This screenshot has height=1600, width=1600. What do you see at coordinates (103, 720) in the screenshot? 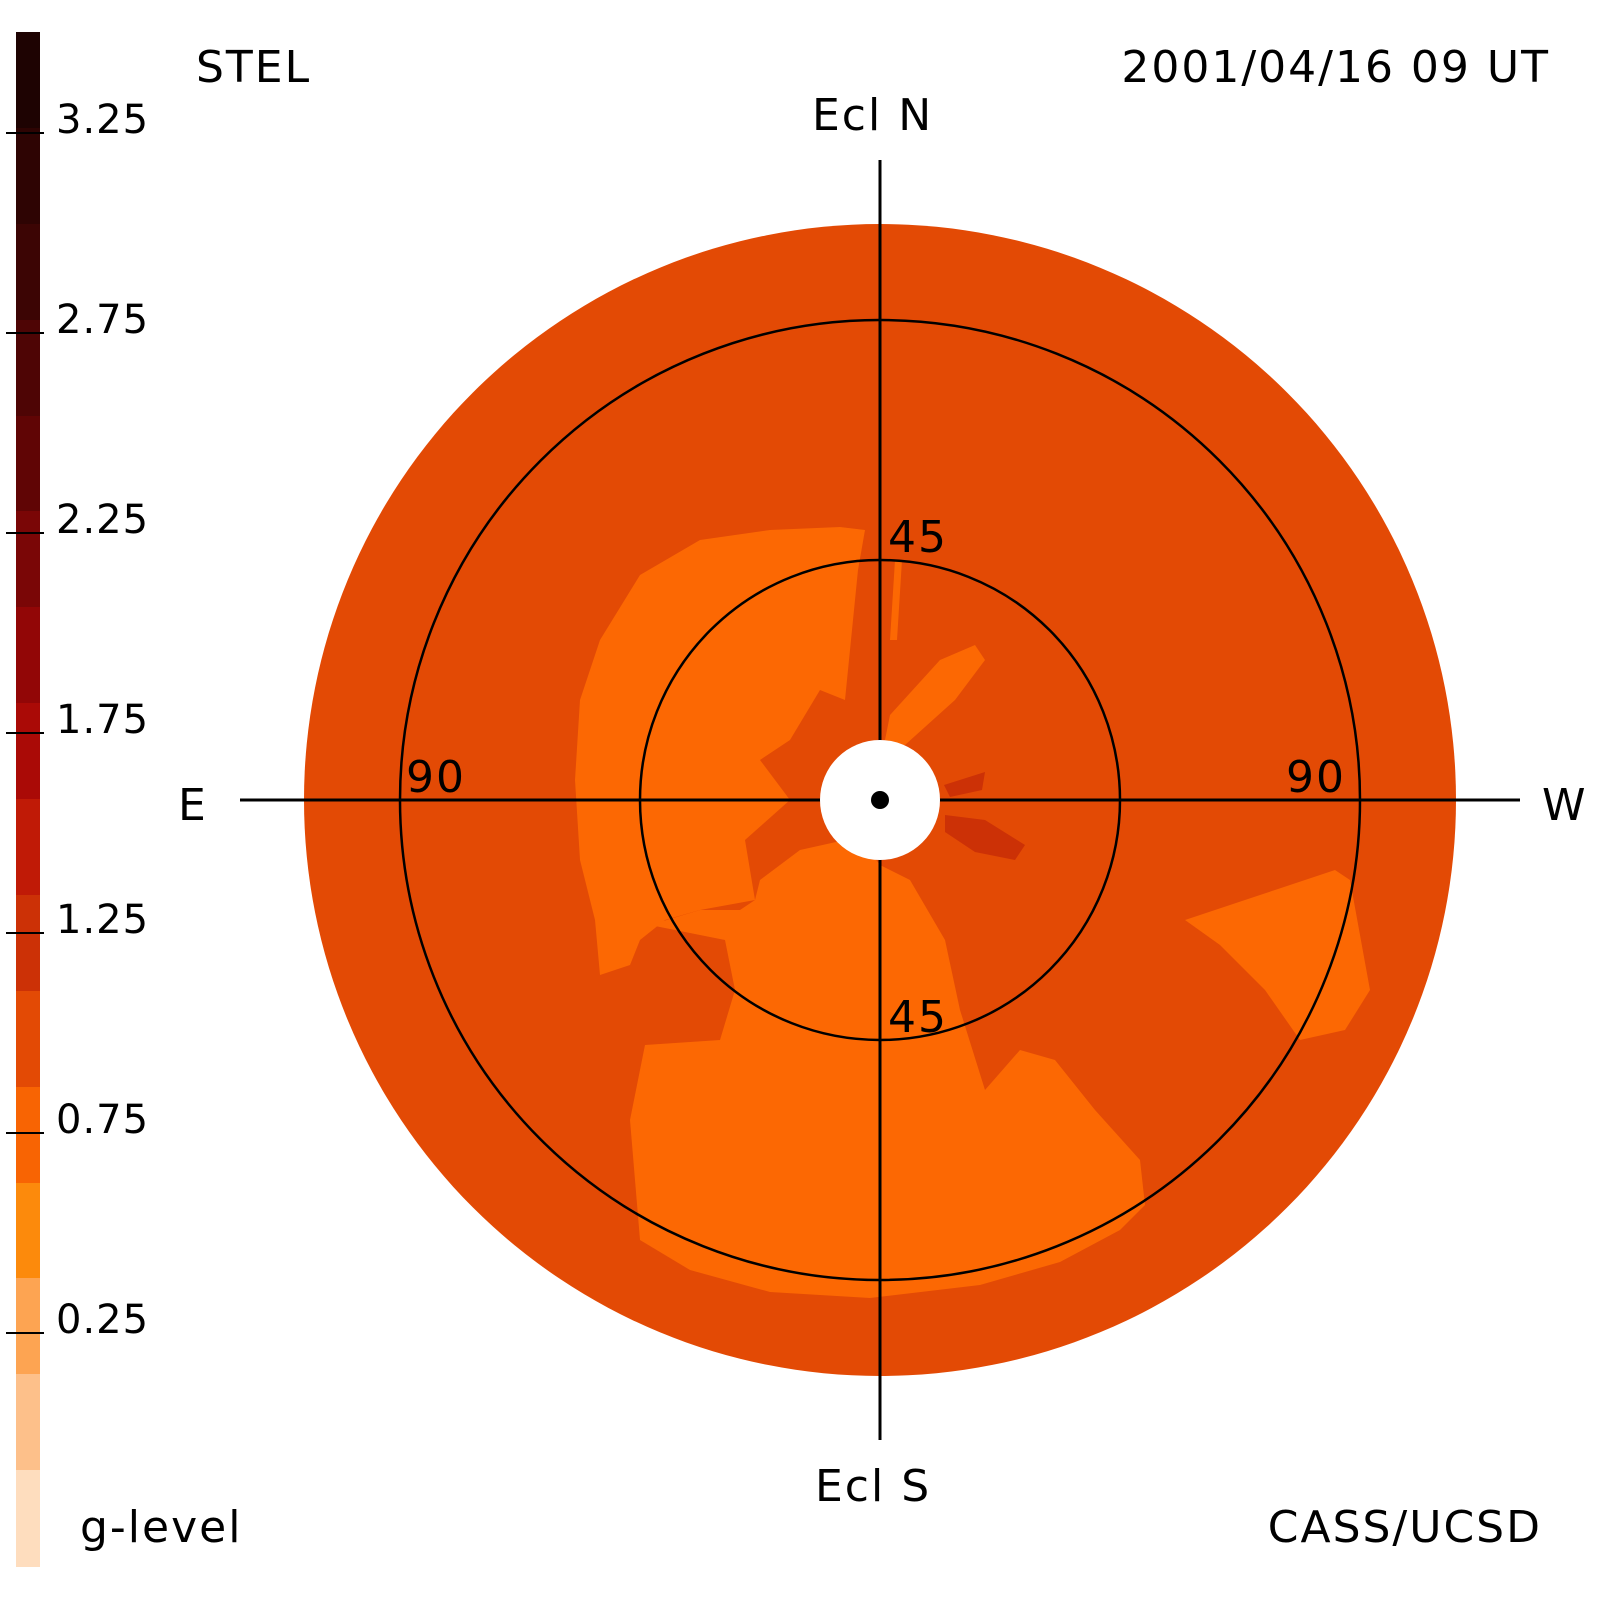
I see `colorbar-tick-label: 1.75` at bounding box center [103, 720].